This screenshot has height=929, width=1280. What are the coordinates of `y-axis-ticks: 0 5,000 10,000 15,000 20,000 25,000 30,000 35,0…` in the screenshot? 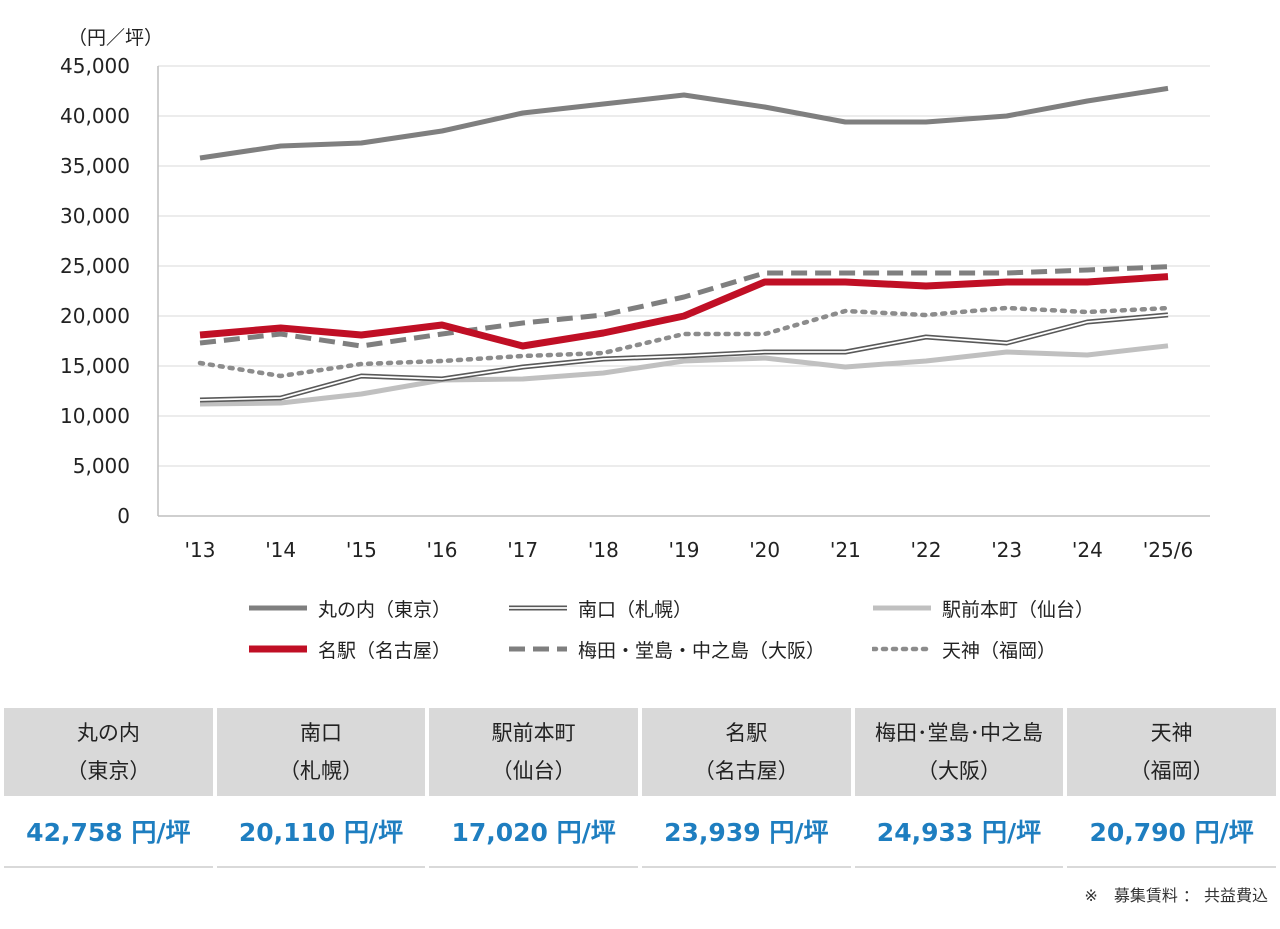 It's located at (95, 291).